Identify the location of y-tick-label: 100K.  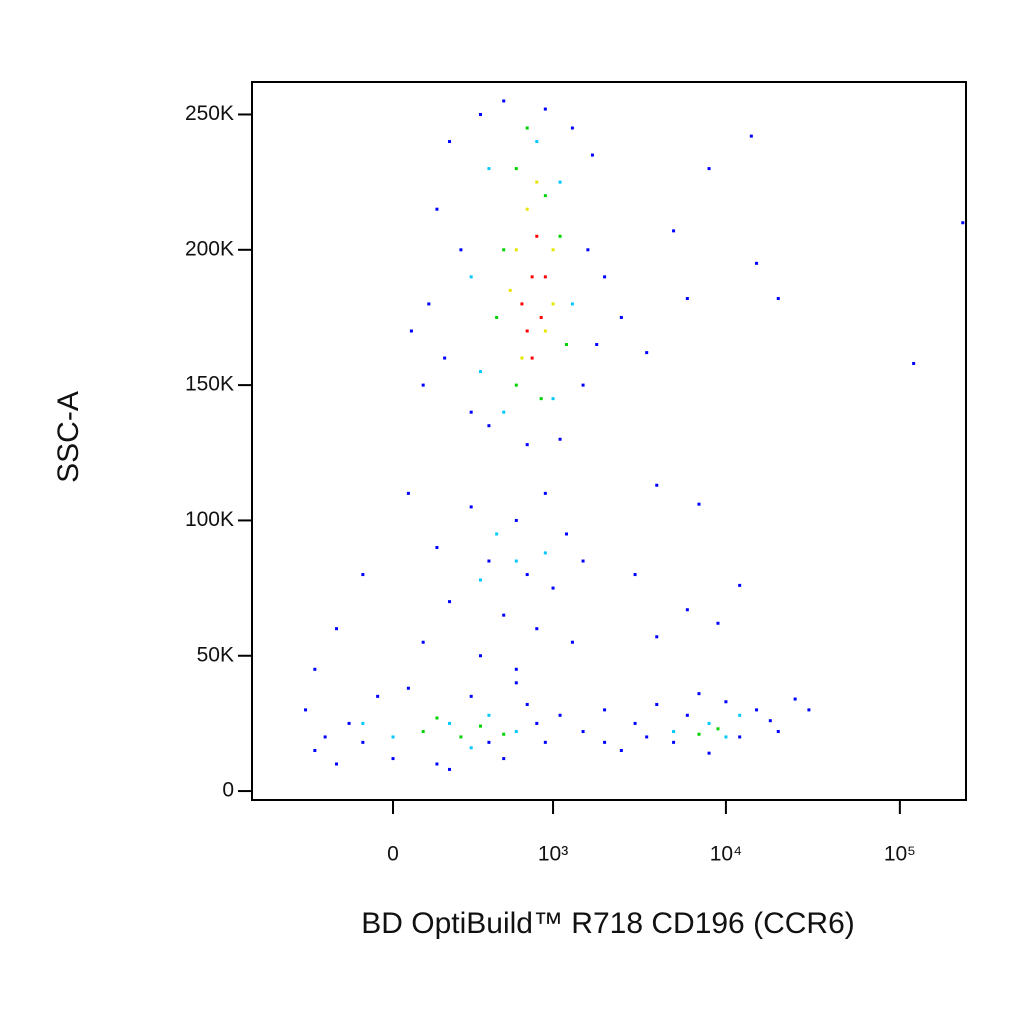
(209, 519).